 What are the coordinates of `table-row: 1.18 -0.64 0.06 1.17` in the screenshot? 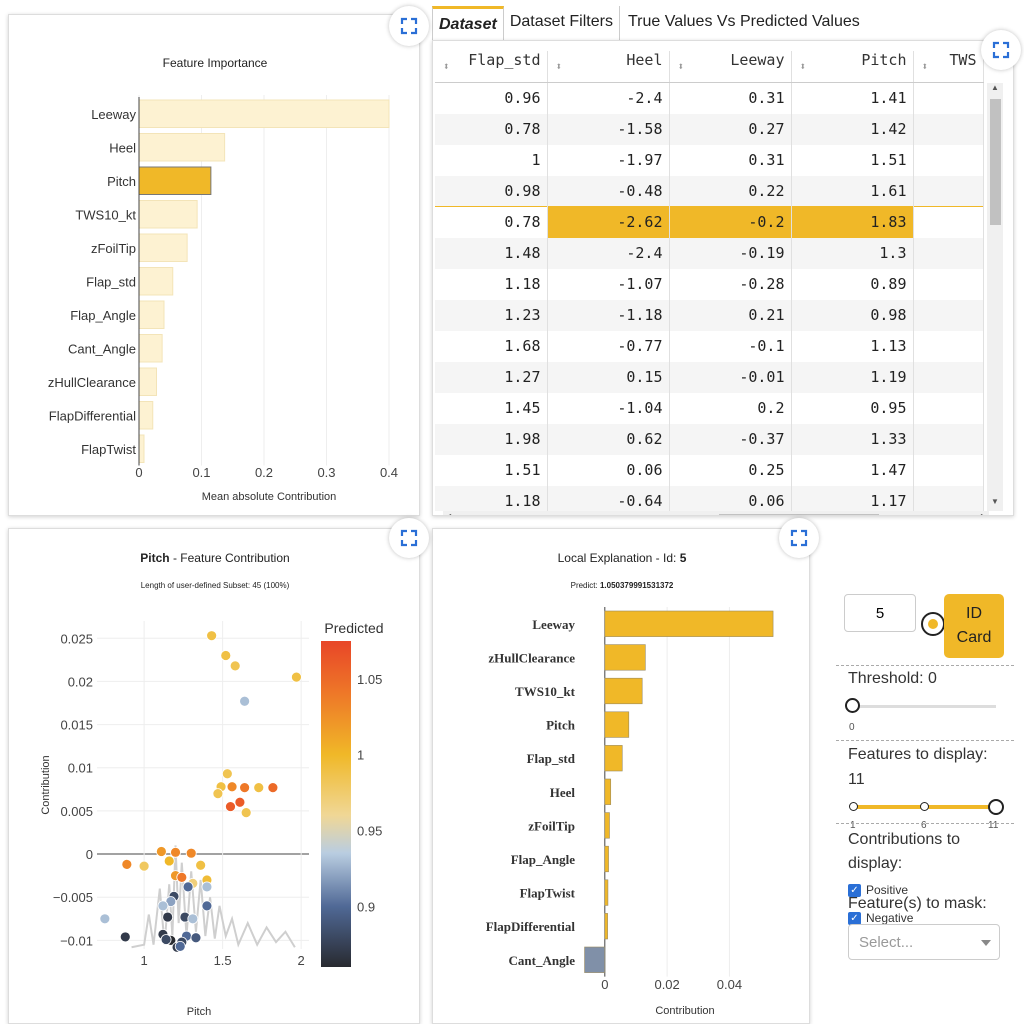 It's located at (709, 498).